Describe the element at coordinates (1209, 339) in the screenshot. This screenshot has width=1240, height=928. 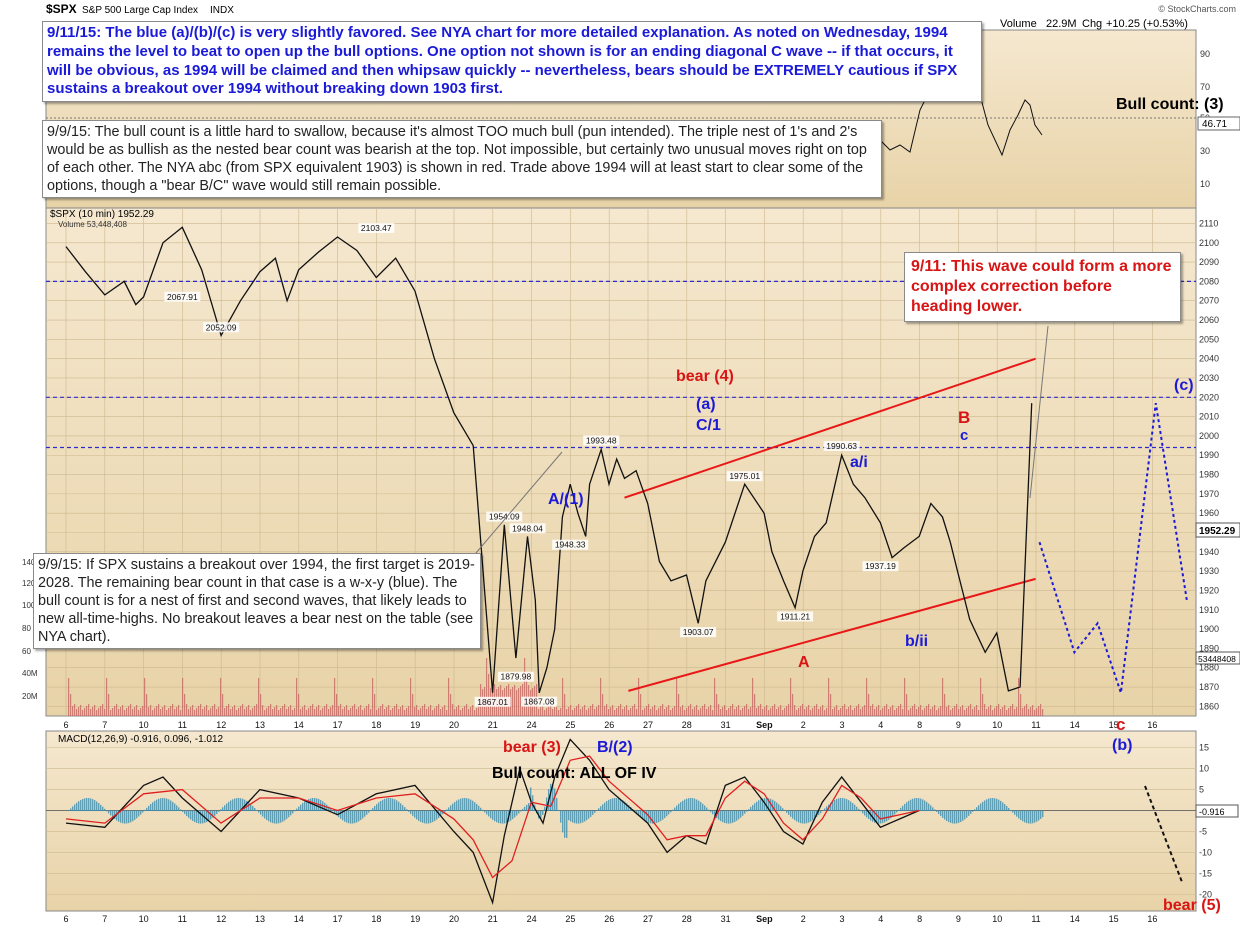
I see `y-tick-label: 2050` at that location.